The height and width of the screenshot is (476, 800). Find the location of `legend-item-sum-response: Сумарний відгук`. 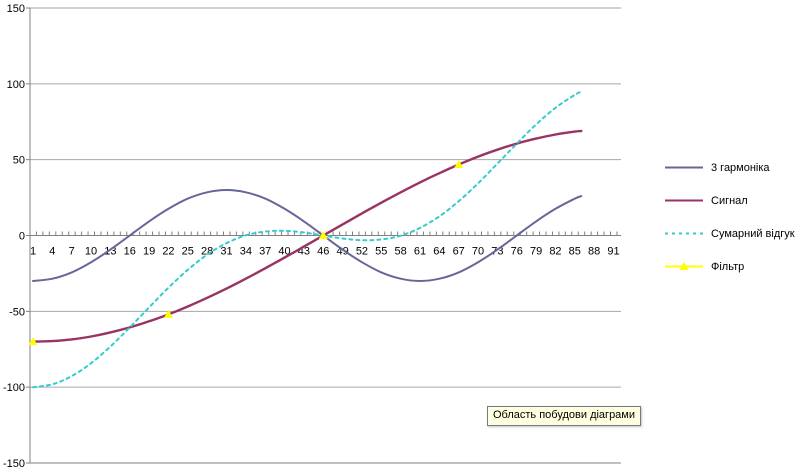

legend-item-sum-response: Сумарний відгук is located at coordinates (729, 233).